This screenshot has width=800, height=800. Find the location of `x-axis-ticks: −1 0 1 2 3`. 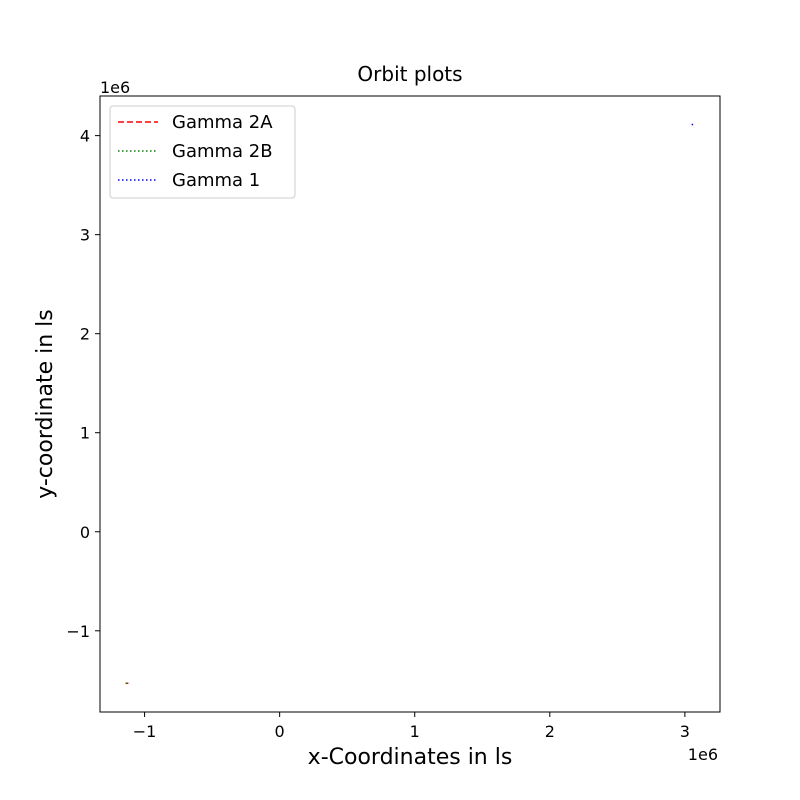

x-axis-ticks: −1 0 1 2 3 is located at coordinates (411, 726).